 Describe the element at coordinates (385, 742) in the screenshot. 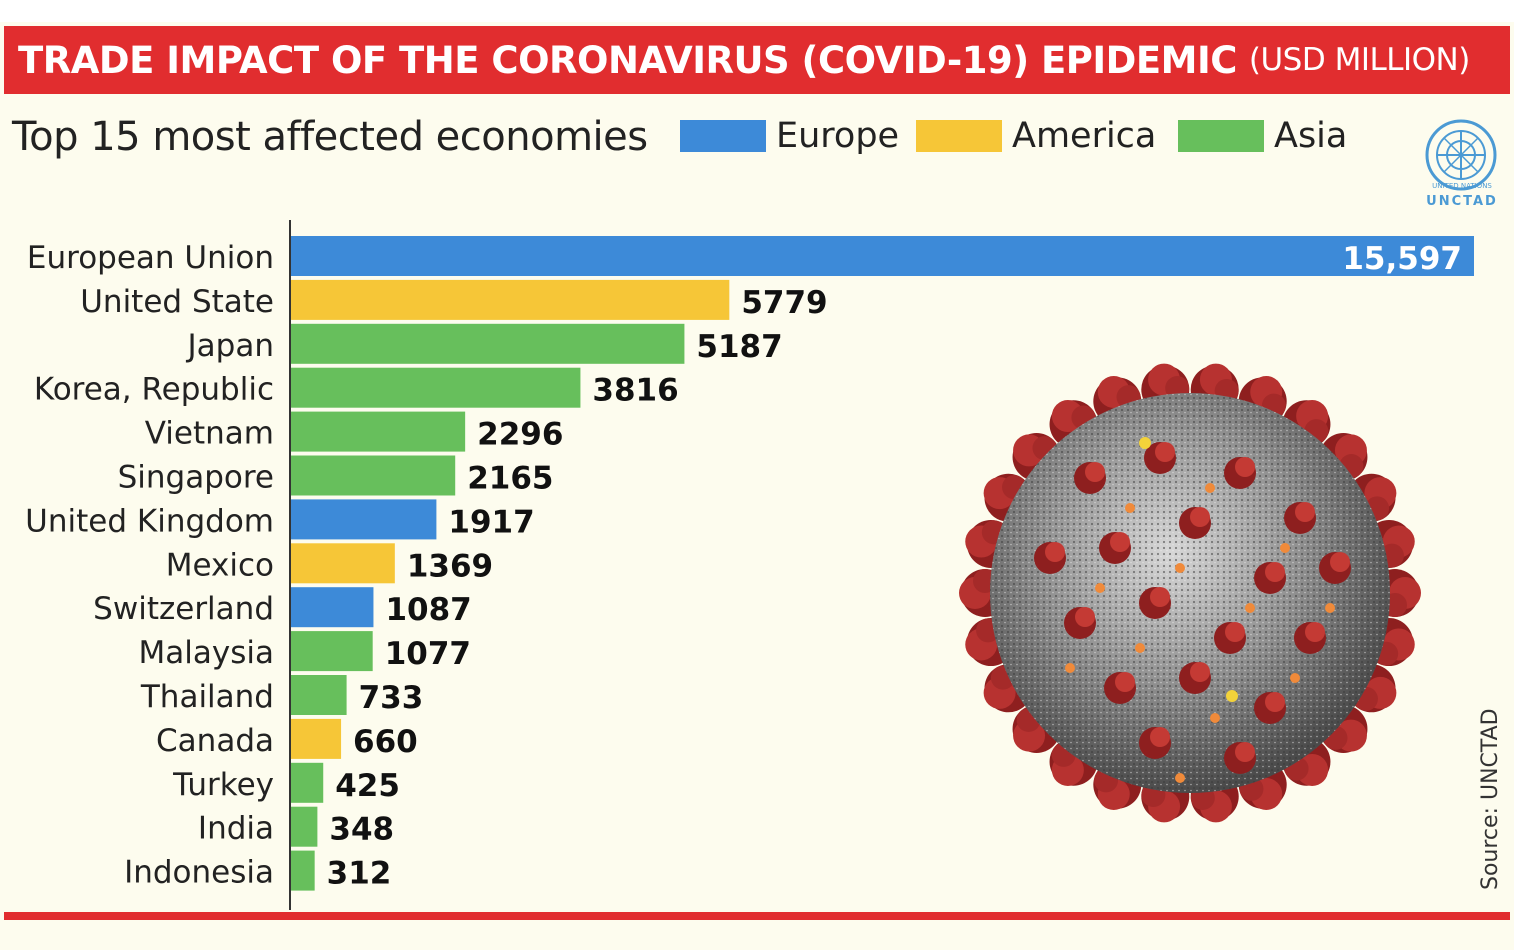

I see `data-label: 660` at that location.